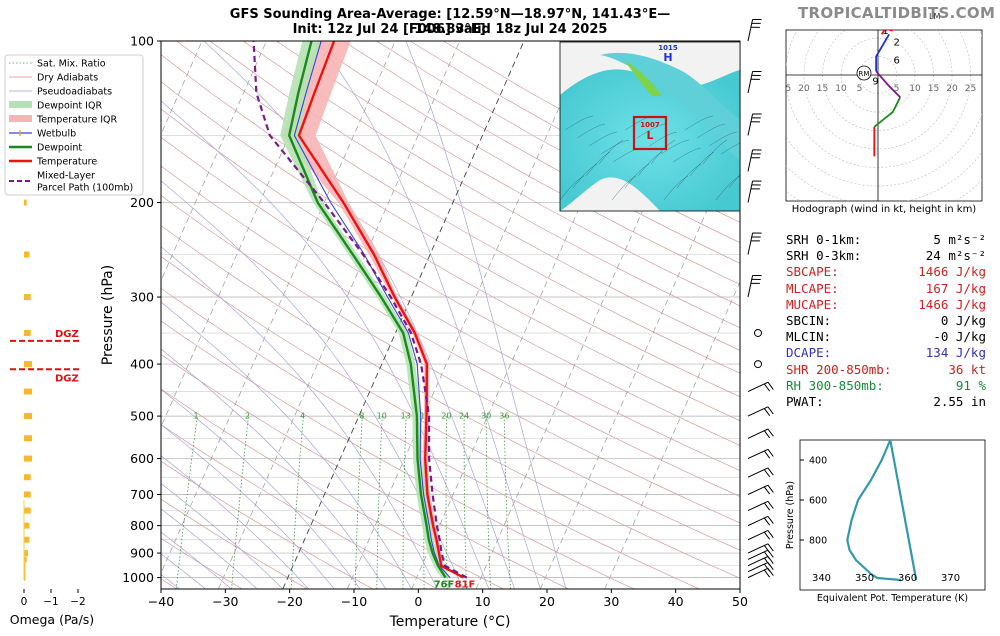 The height and width of the screenshot is (636, 1000). What do you see at coordinates (809, 353) in the screenshot?
I see `param-label: DCAPE:` at bounding box center [809, 353].